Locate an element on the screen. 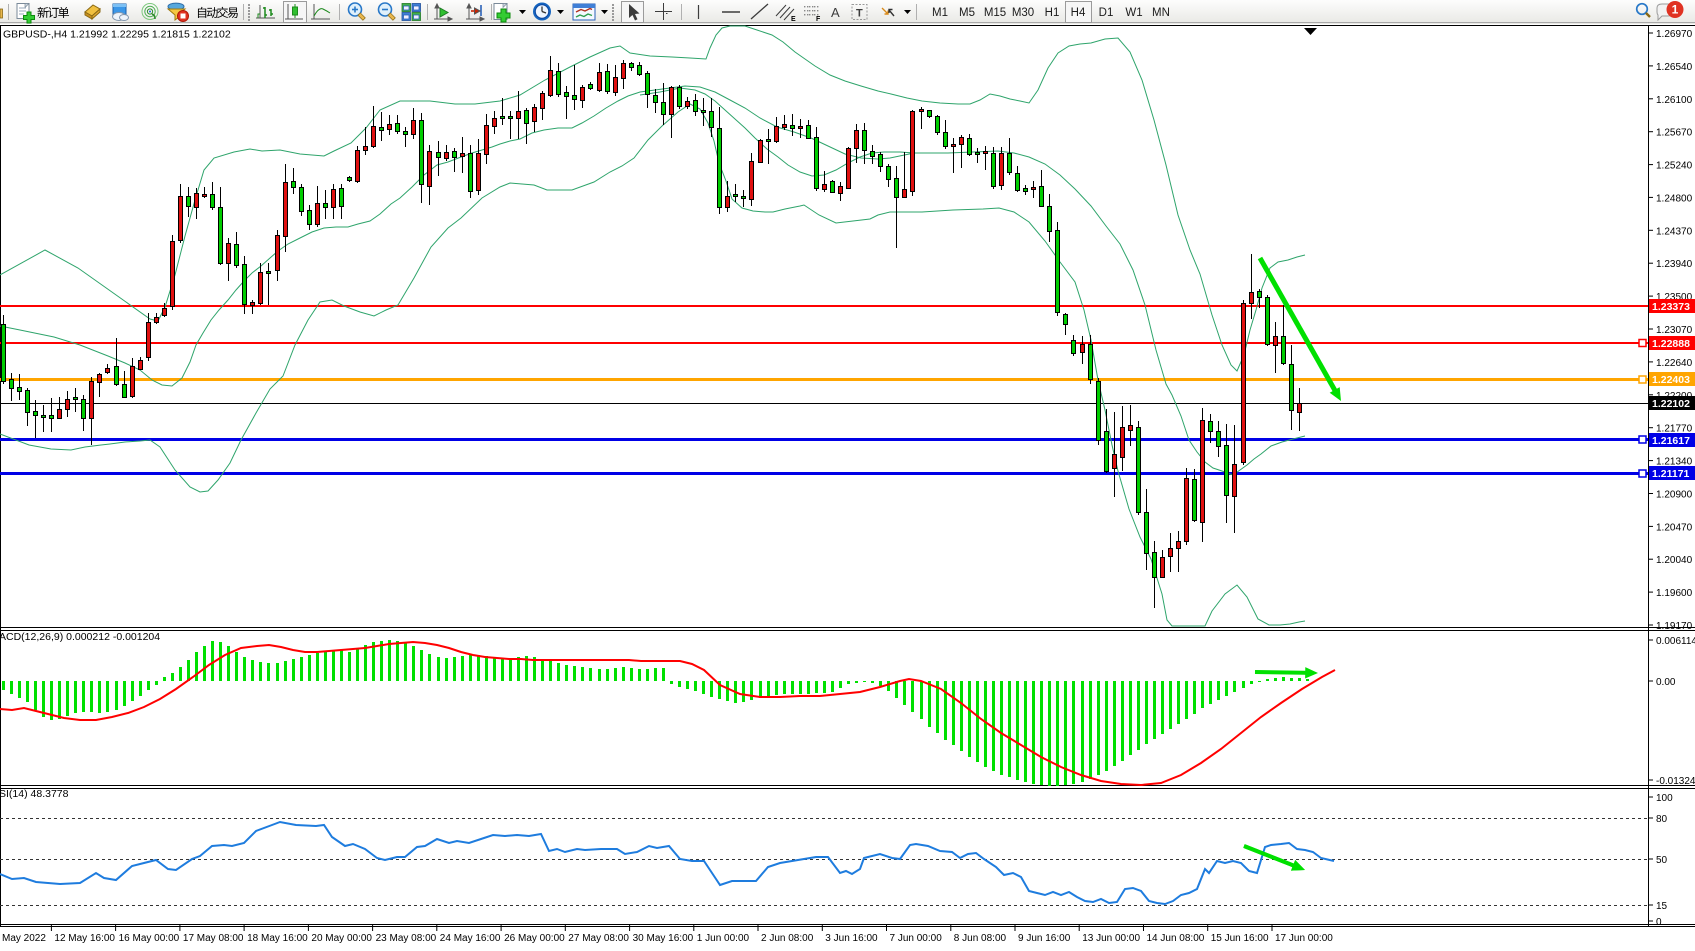  svg-text: 14 Jun 08:00 is located at coordinates (1176, 938).